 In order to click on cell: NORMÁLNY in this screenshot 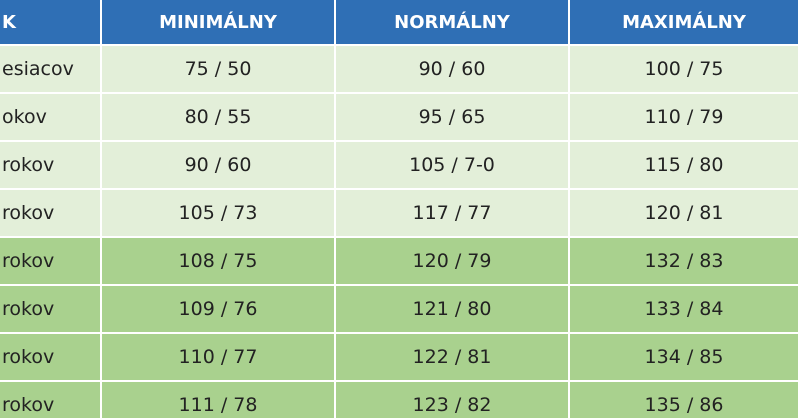, I will do `click(453, 23)`.